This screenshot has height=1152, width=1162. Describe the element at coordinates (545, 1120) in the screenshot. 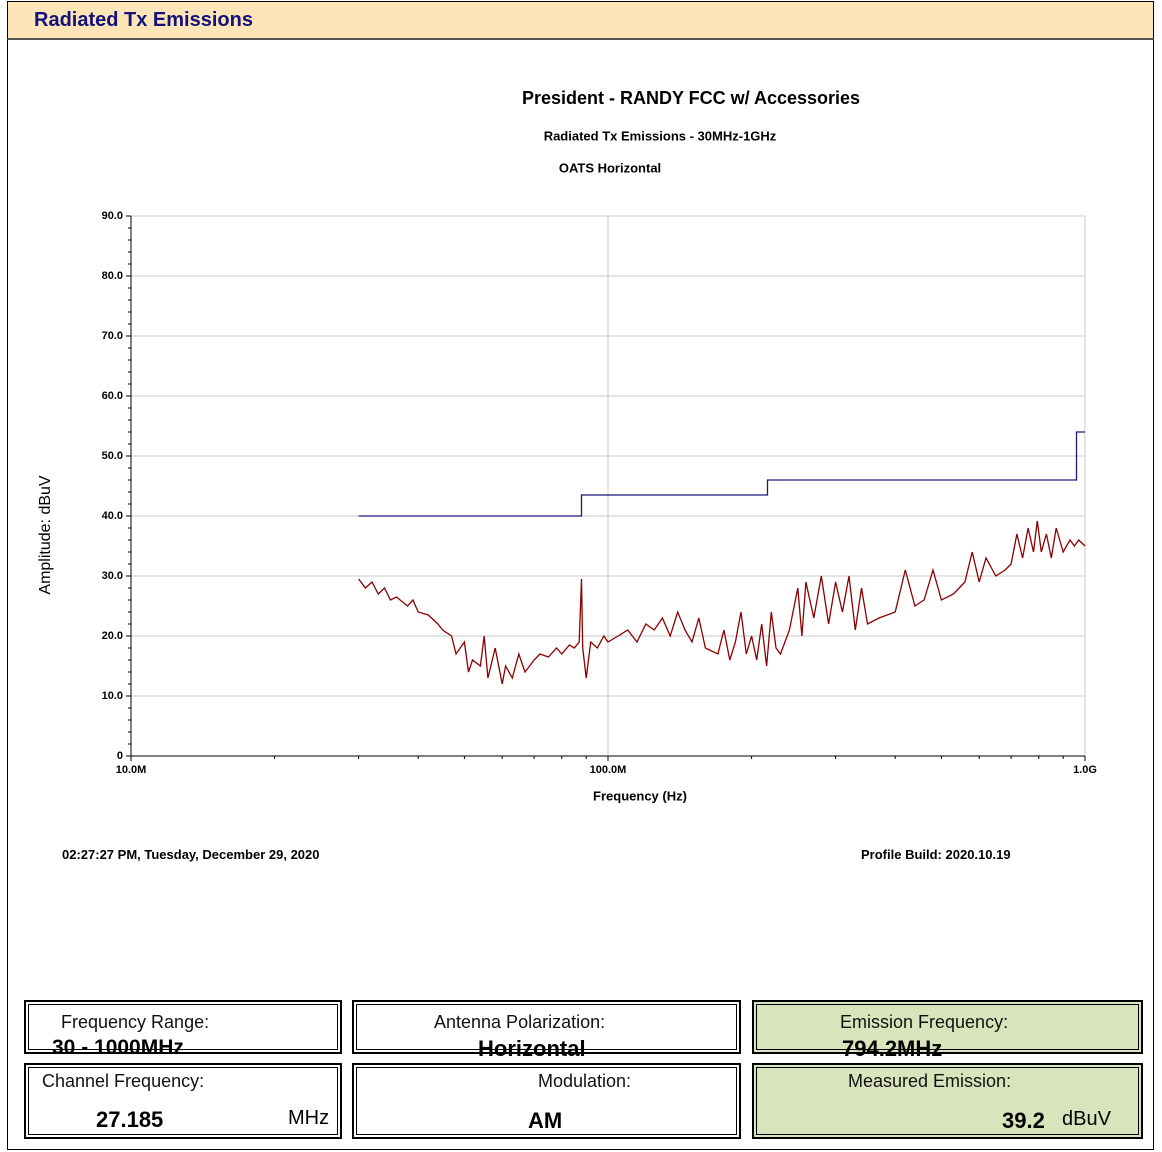

I see `box-value: AM` at that location.